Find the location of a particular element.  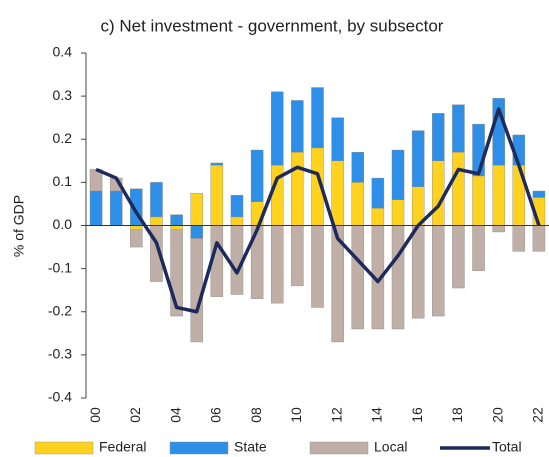

y-tick-label: 0.4 is located at coordinates (63, 52).